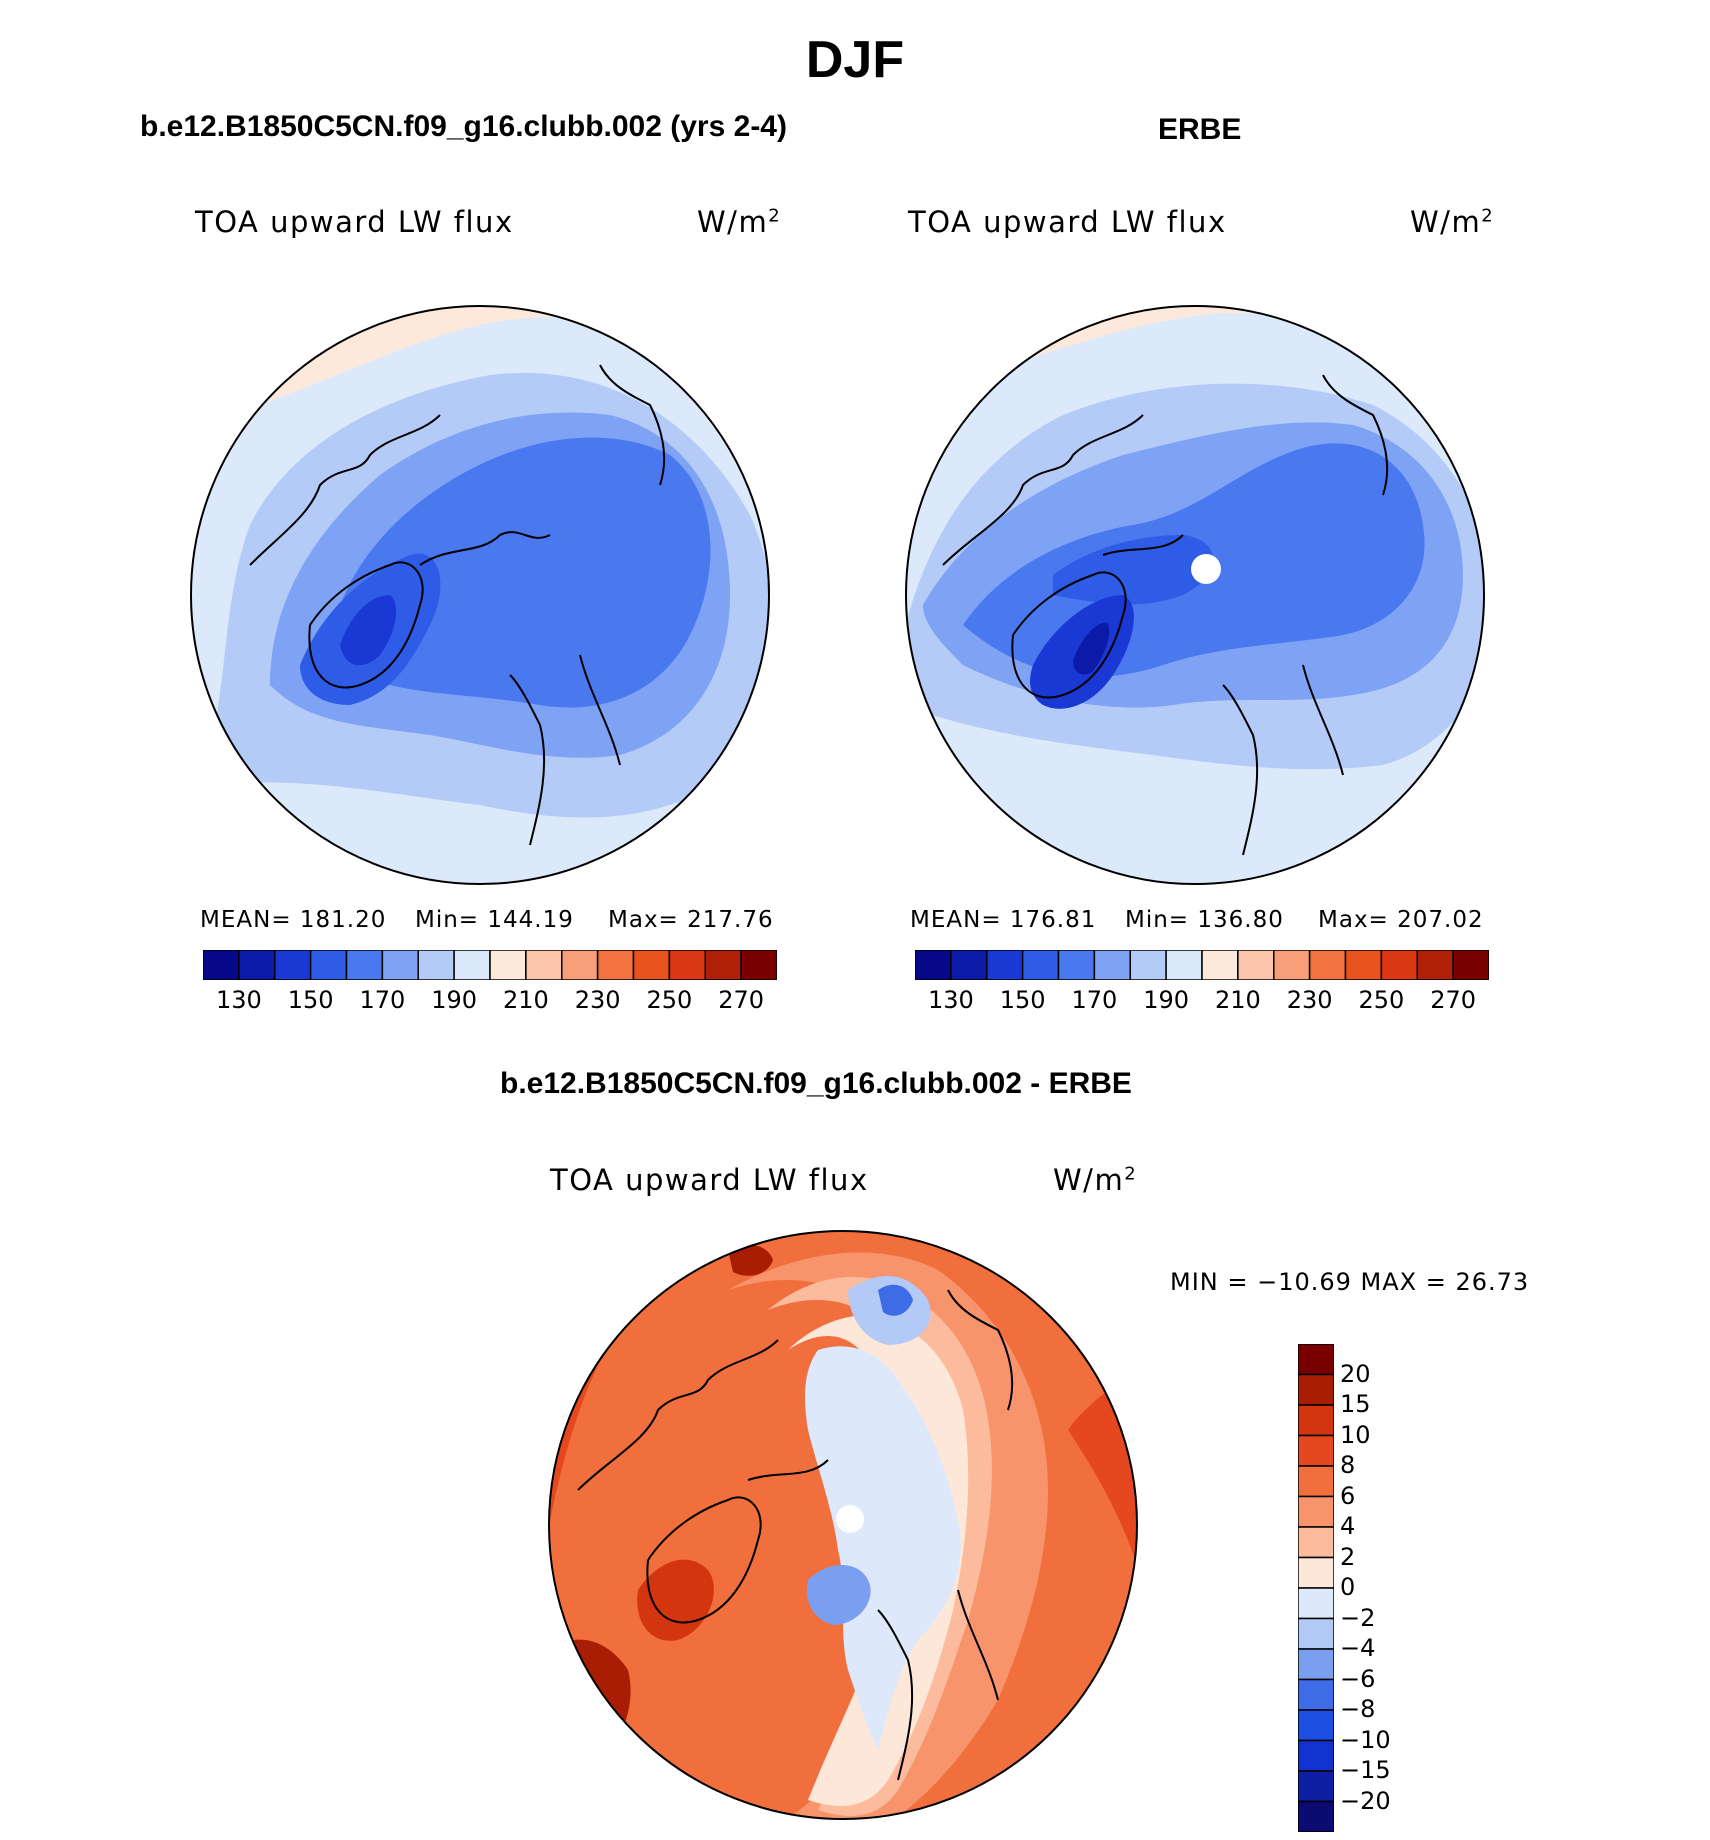 The height and width of the screenshot is (1840, 1710). Describe the element at coordinates (1355, 1404) in the screenshot. I see `colorbar-tick-label: 15` at that location.